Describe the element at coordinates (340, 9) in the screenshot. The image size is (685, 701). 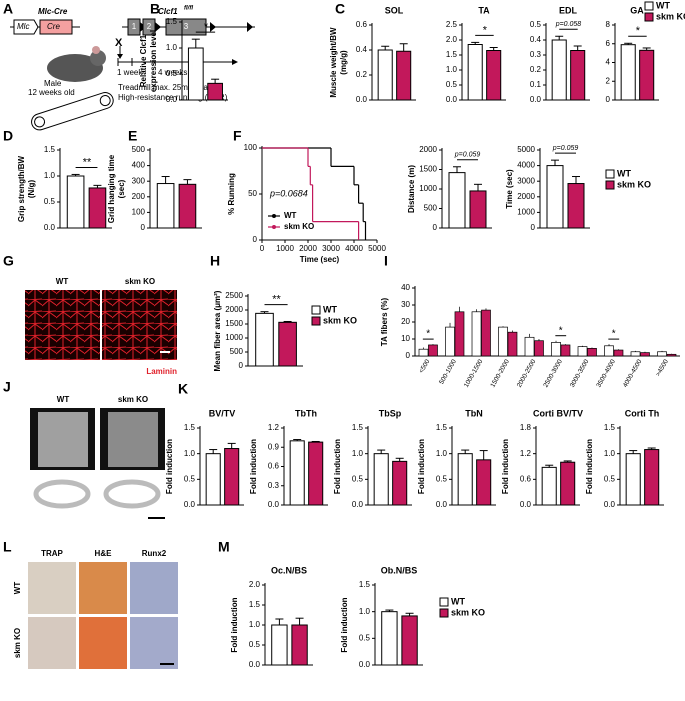
I see `panel-letter: C` at that location.